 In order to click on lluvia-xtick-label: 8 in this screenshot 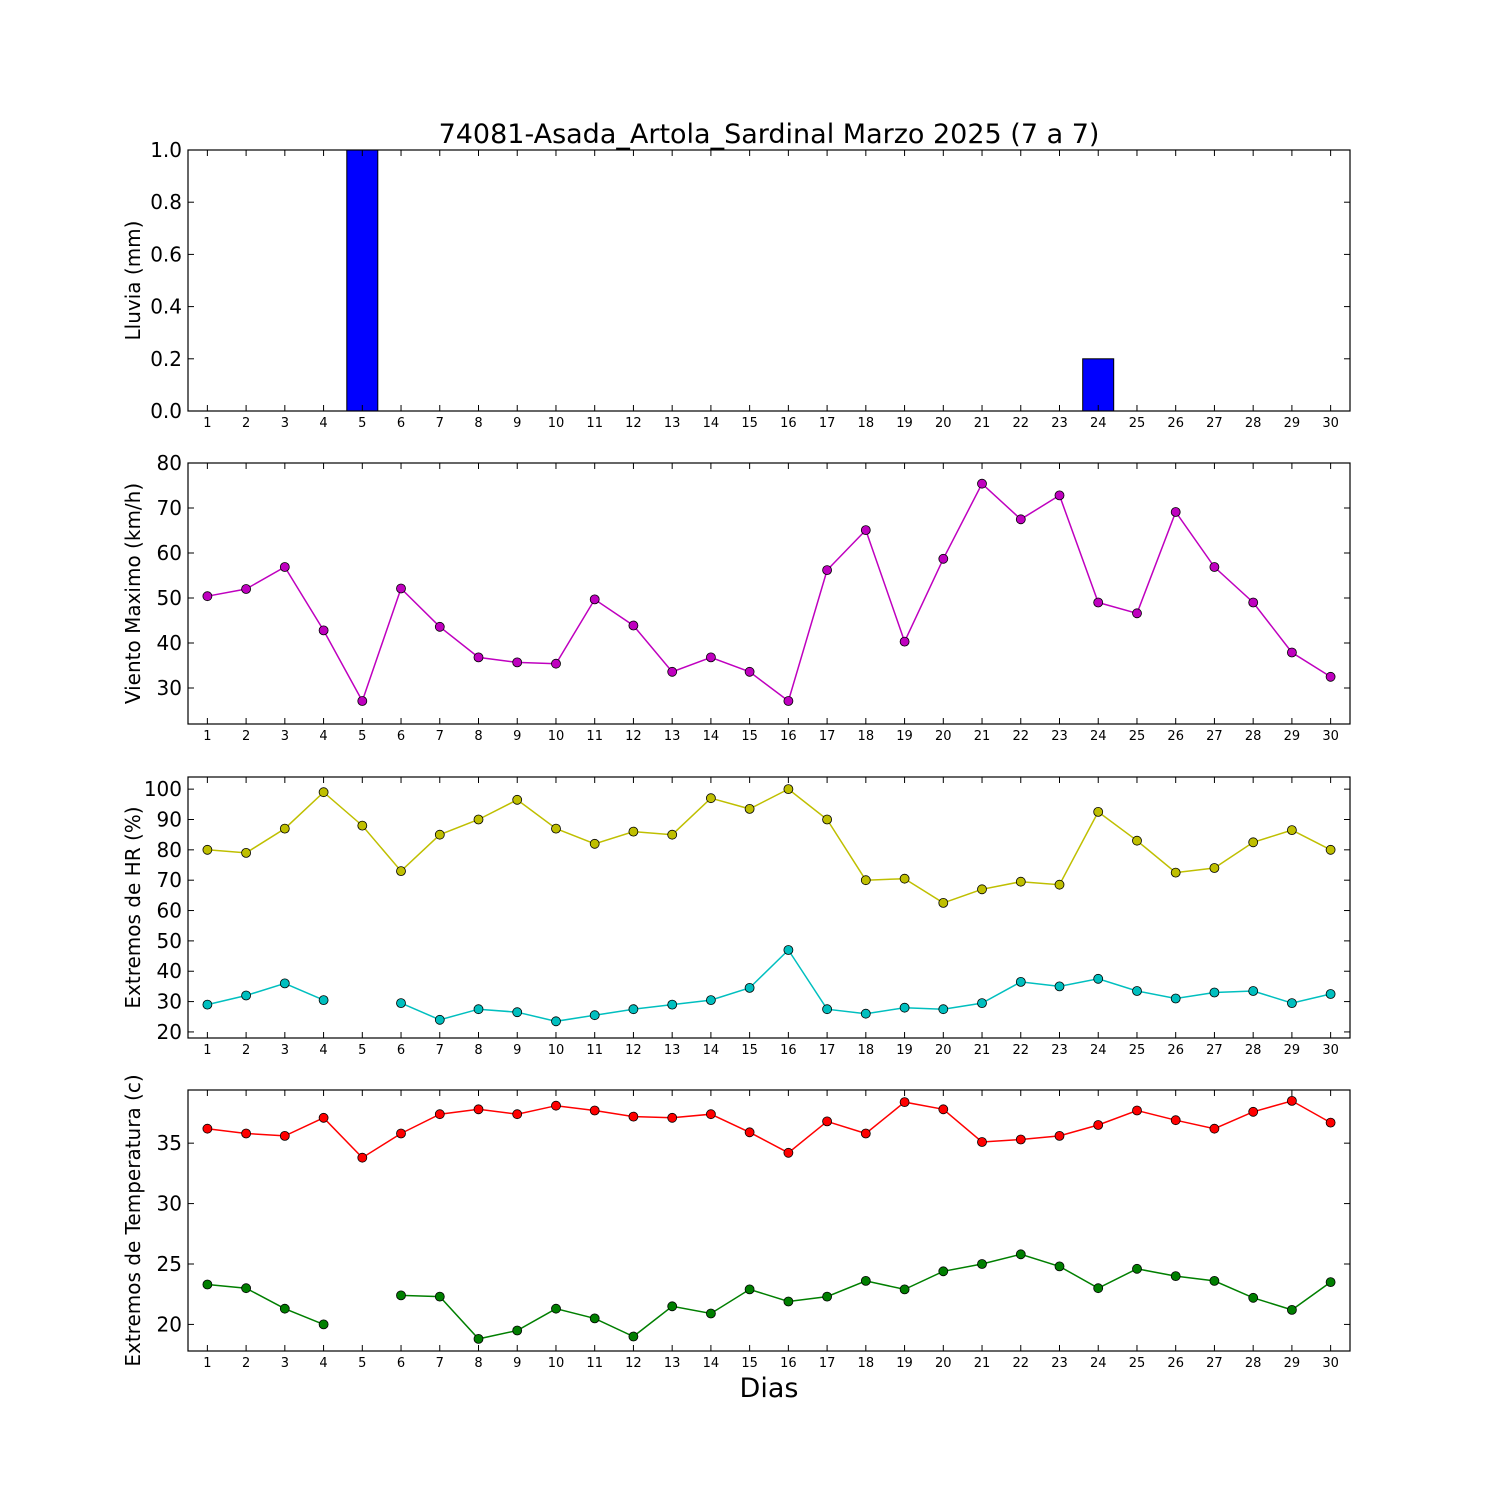, I will do `click(478, 423)`.